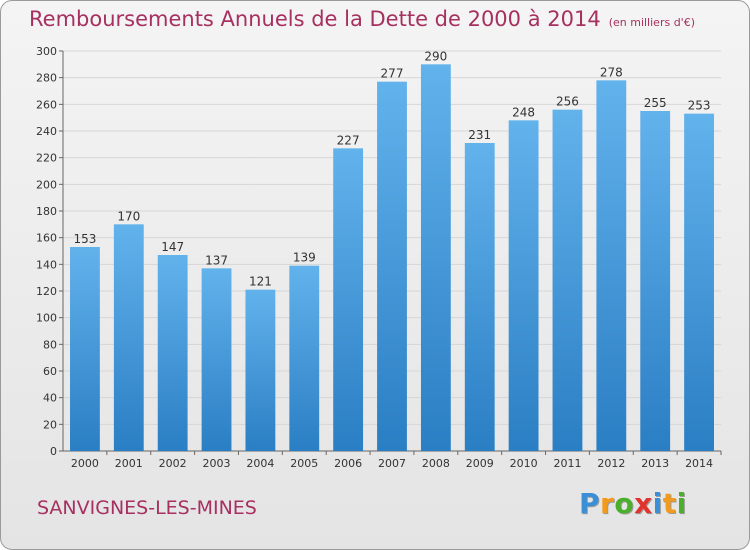 This screenshot has width=750, height=550. Describe the element at coordinates (669, 503) in the screenshot. I see `logo-letter: t` at that location.